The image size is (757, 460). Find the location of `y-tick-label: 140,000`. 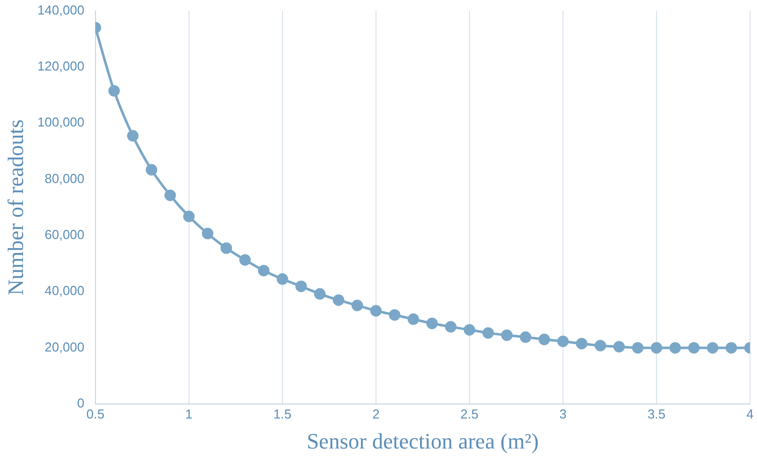

y-tick-label: 140,000 is located at coordinates (60, 10).